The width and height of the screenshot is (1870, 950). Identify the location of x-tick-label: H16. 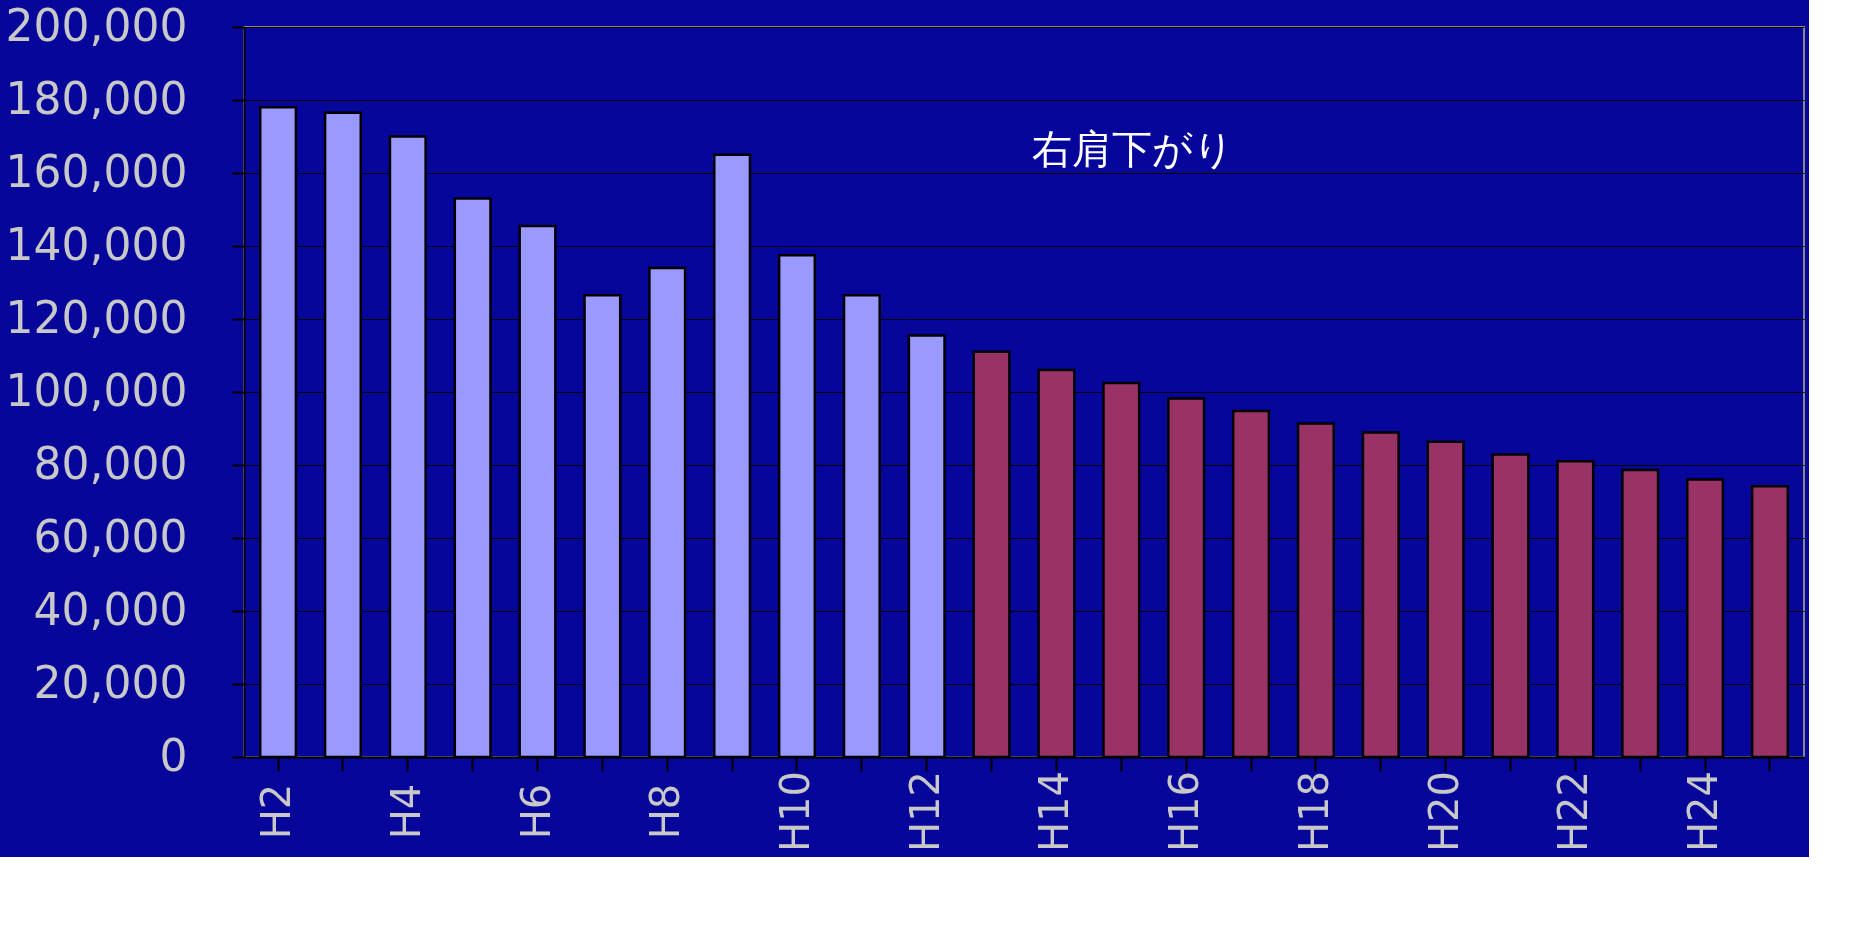
(1184, 811).